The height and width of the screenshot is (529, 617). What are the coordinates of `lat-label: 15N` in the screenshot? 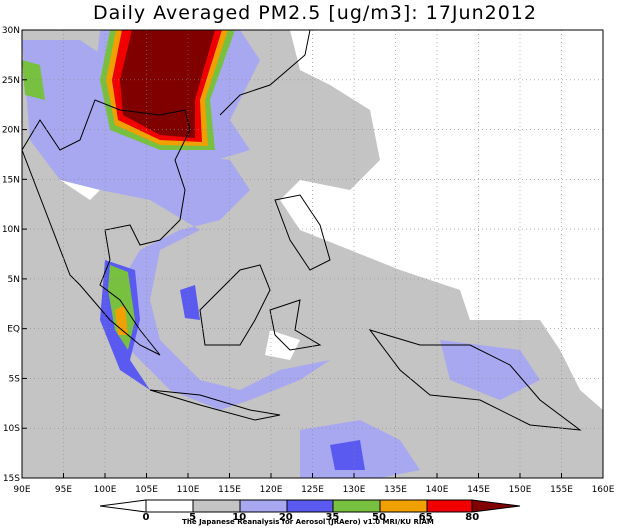 It's located at (11, 180).